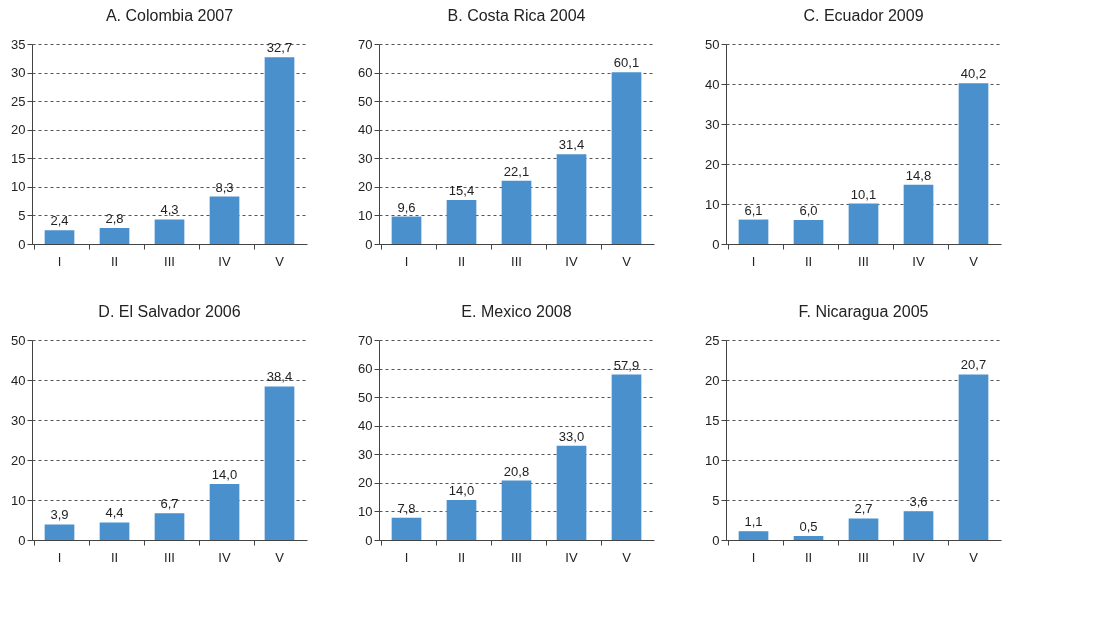 The image size is (1111, 643). What do you see at coordinates (753, 210) in the screenshot?
I see `data-label: 6,1` at bounding box center [753, 210].